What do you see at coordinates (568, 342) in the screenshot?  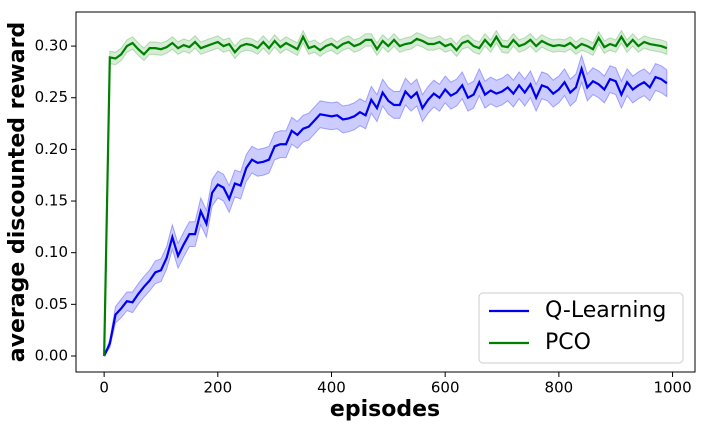 I see `legend-label: PCO` at bounding box center [568, 342].